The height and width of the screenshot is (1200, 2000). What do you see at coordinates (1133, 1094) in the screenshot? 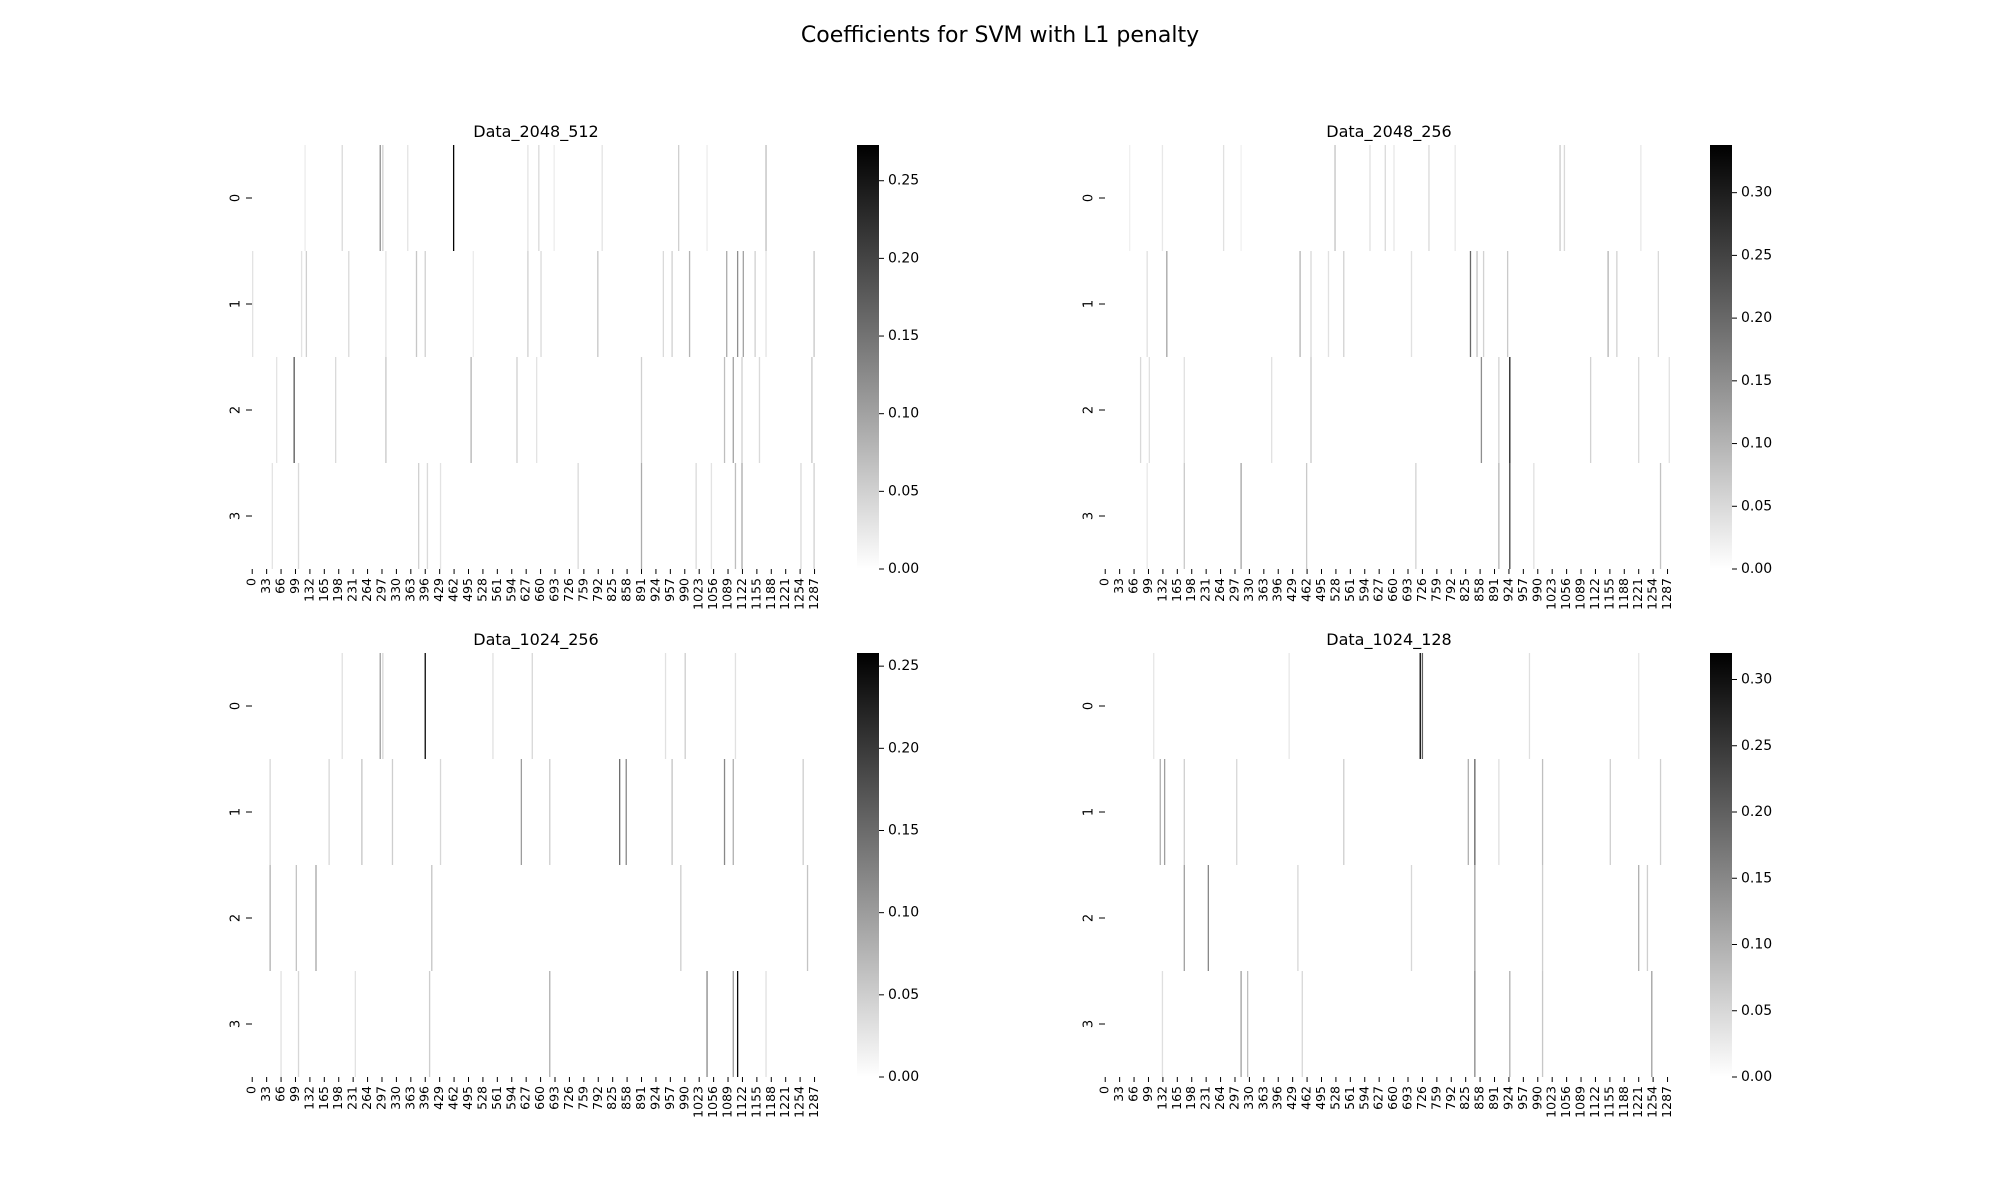
I see `x-tick-label: 66` at bounding box center [1133, 1094].